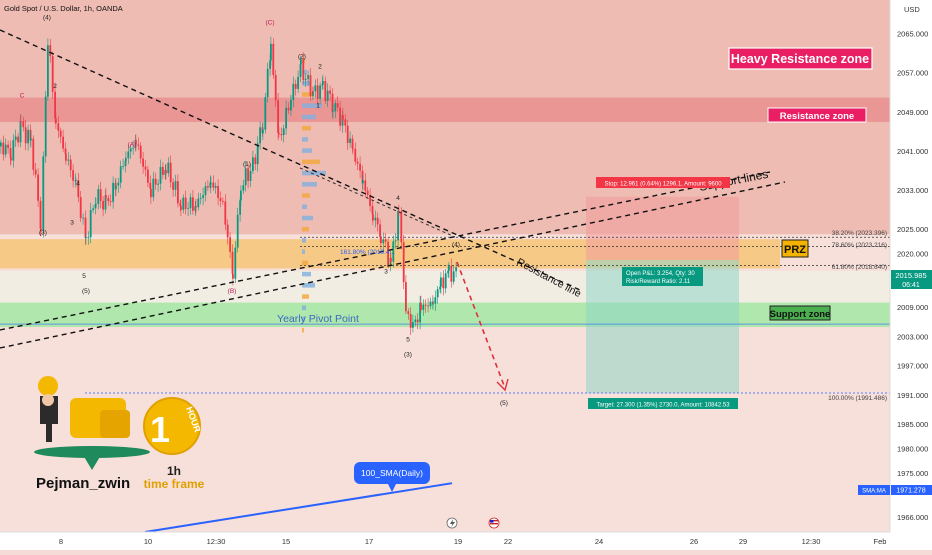 This screenshot has height=555, width=932. I want to click on price-tick-10: 1991.000, so click(912, 395).